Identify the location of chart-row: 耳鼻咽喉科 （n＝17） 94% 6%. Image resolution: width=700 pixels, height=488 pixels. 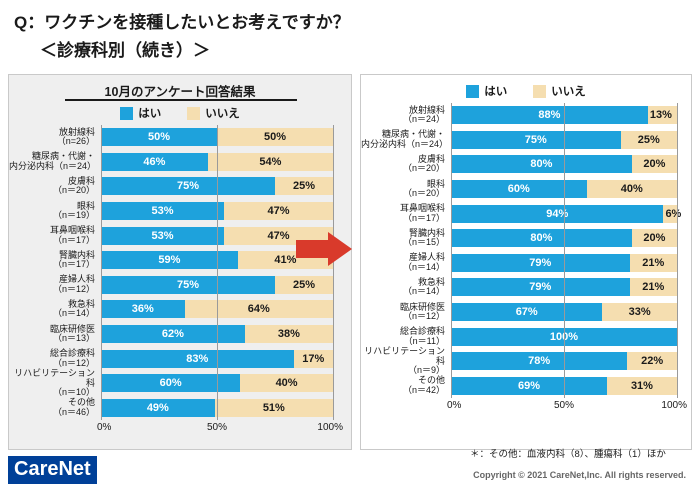
(526, 213).